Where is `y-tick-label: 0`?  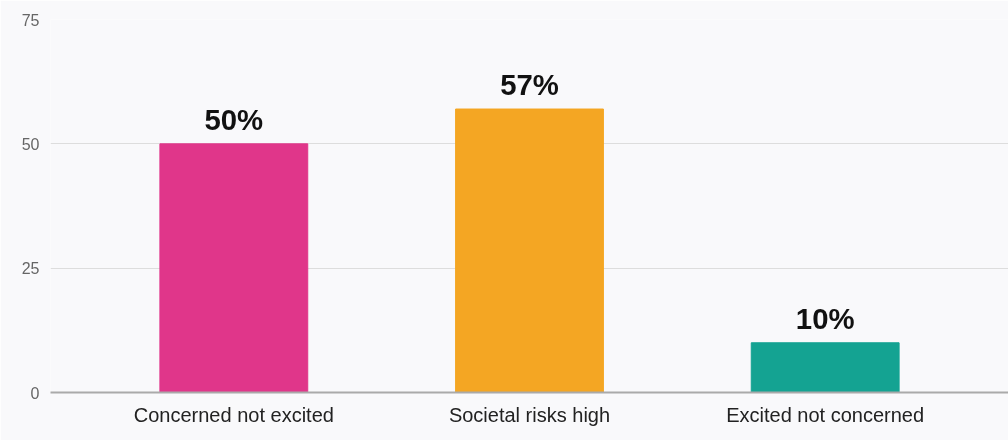 y-tick-label: 0 is located at coordinates (35, 393).